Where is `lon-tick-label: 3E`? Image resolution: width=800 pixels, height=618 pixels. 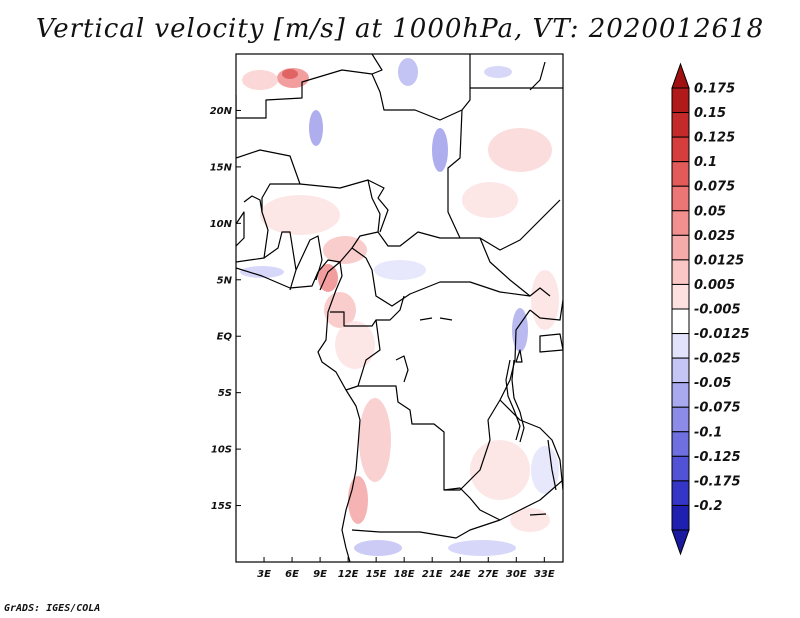
lon-tick-label: 3E is located at coordinates (264, 574).